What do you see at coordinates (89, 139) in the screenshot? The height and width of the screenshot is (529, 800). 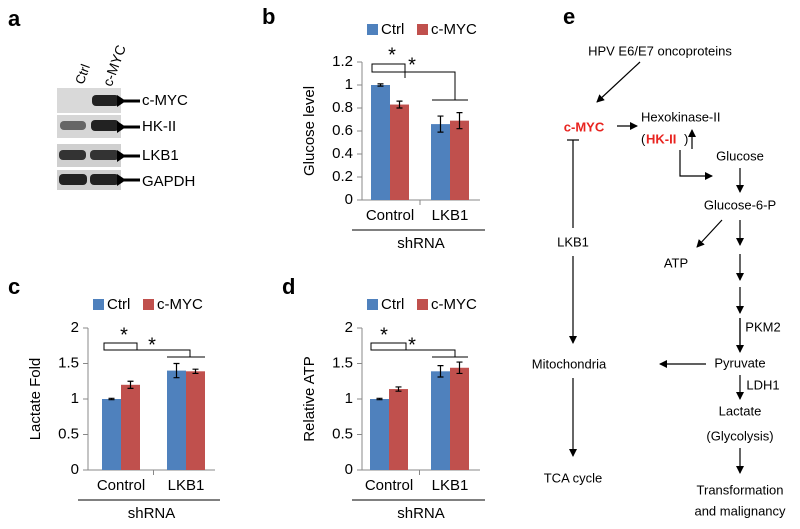 I see `blot-image` at bounding box center [89, 139].